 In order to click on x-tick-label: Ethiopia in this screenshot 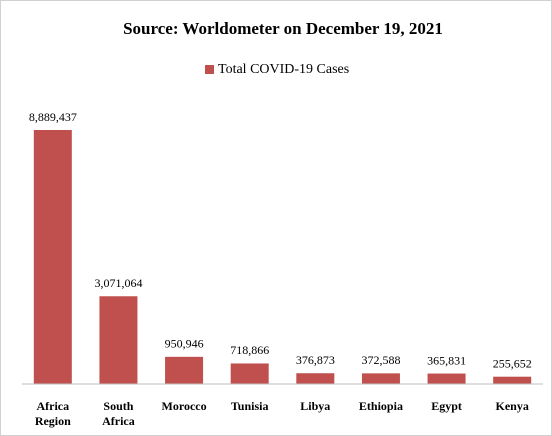, I will do `click(380, 406)`.